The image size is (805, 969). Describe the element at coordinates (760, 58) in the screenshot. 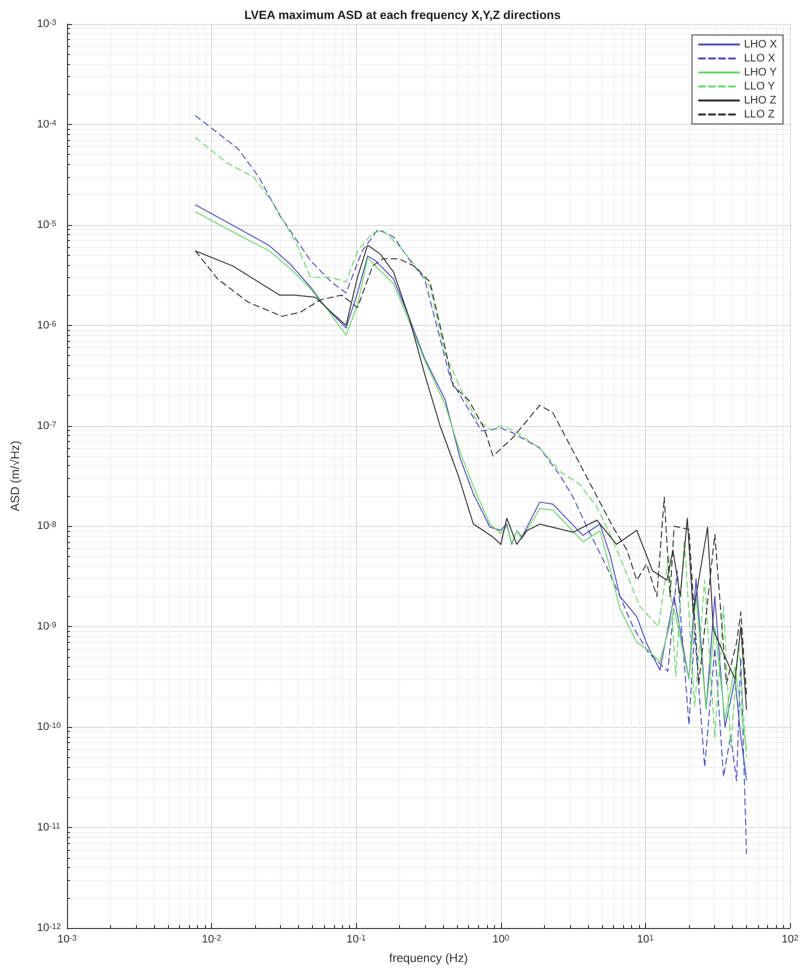

I see `legend-label: LLO X` at that location.